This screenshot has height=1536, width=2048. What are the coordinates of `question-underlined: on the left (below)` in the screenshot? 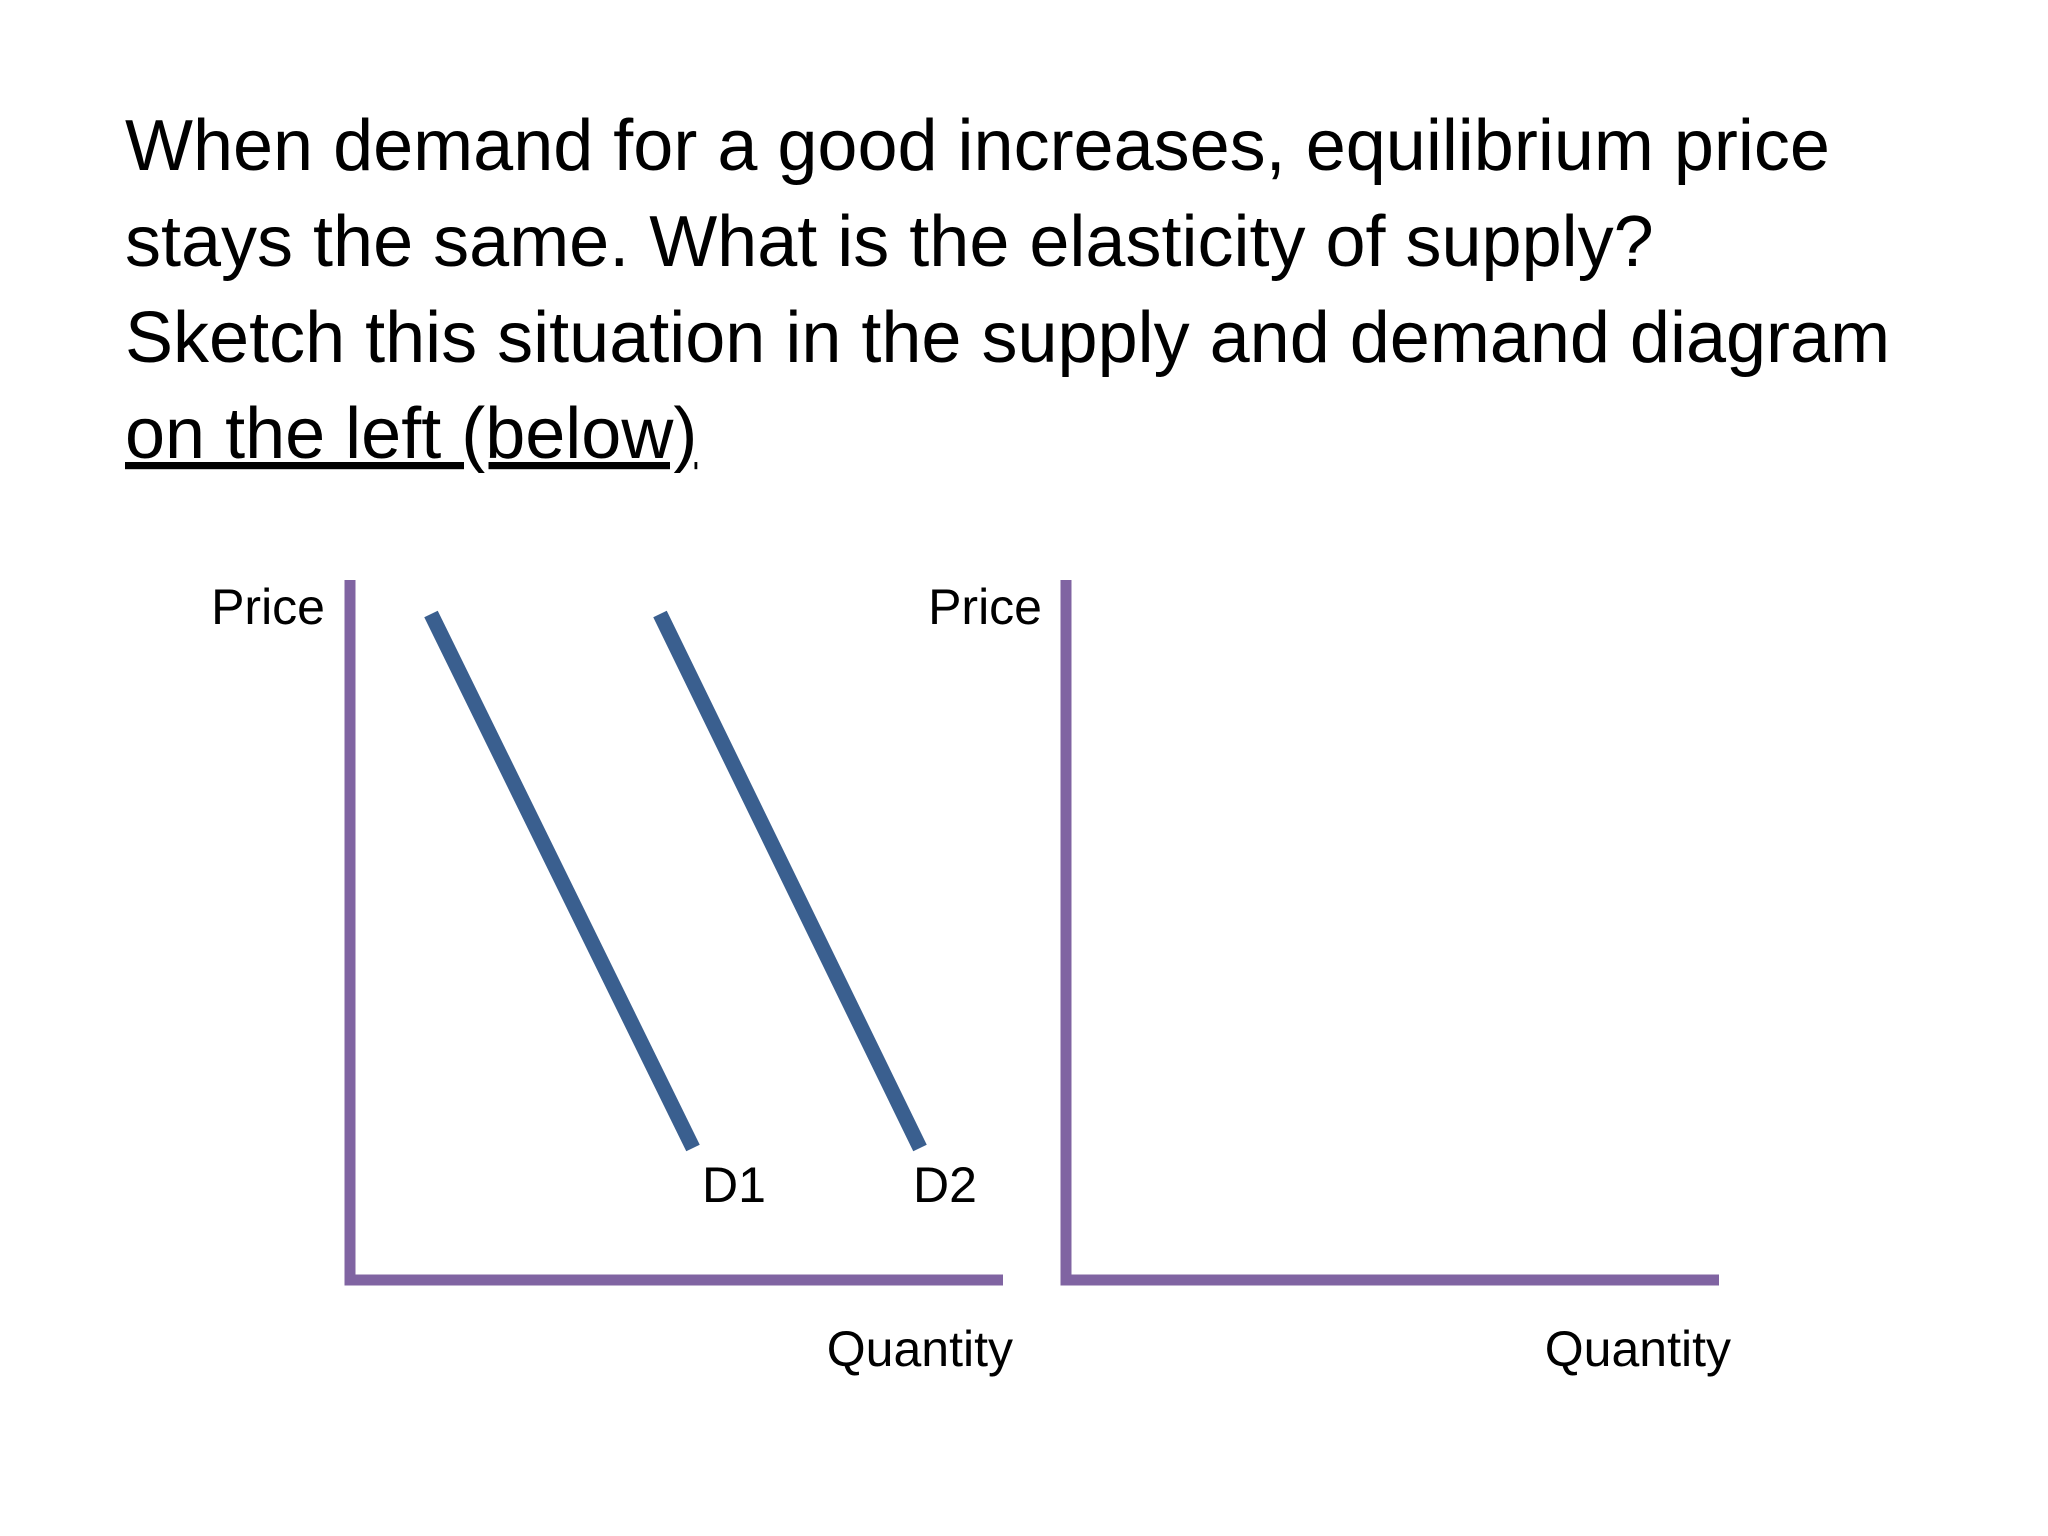 It's located at (411, 434).